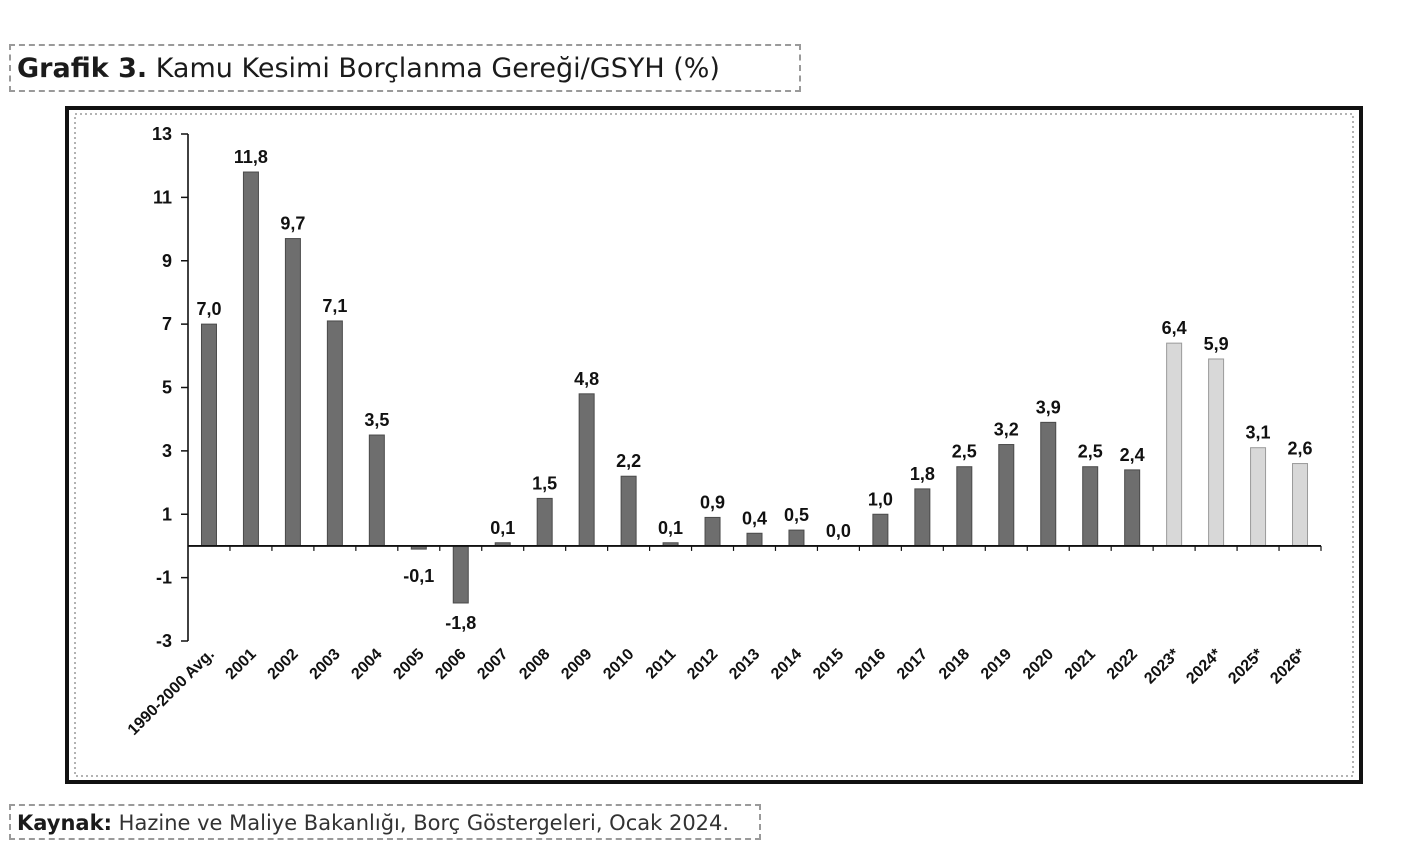 The image size is (1424, 852). What do you see at coordinates (754, 539) in the screenshot?
I see `bar-2013` at bounding box center [754, 539].